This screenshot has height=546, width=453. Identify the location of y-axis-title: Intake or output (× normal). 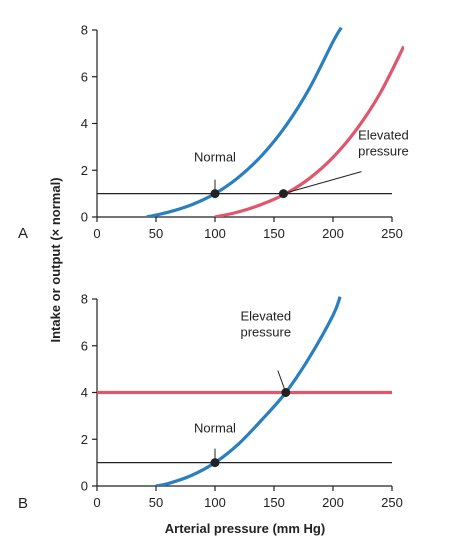
(55, 259).